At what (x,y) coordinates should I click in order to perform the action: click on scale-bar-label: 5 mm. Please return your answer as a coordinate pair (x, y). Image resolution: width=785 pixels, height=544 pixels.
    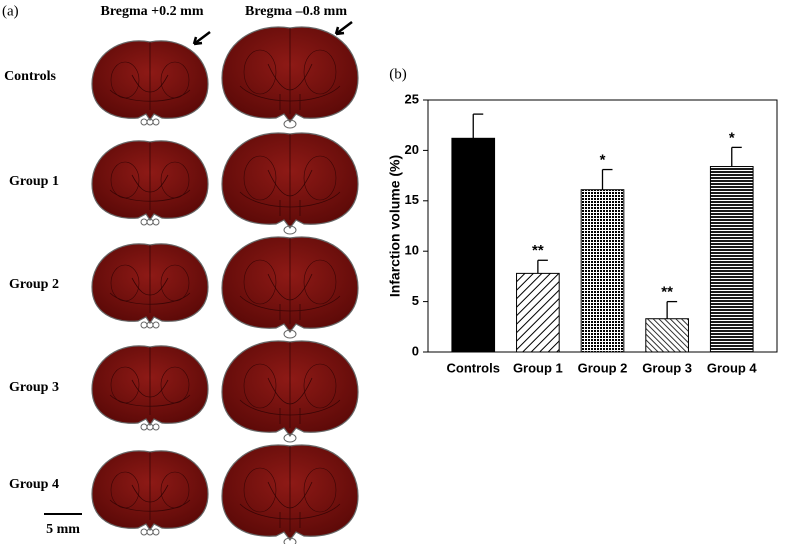
    Looking at the image, I should click on (63, 529).